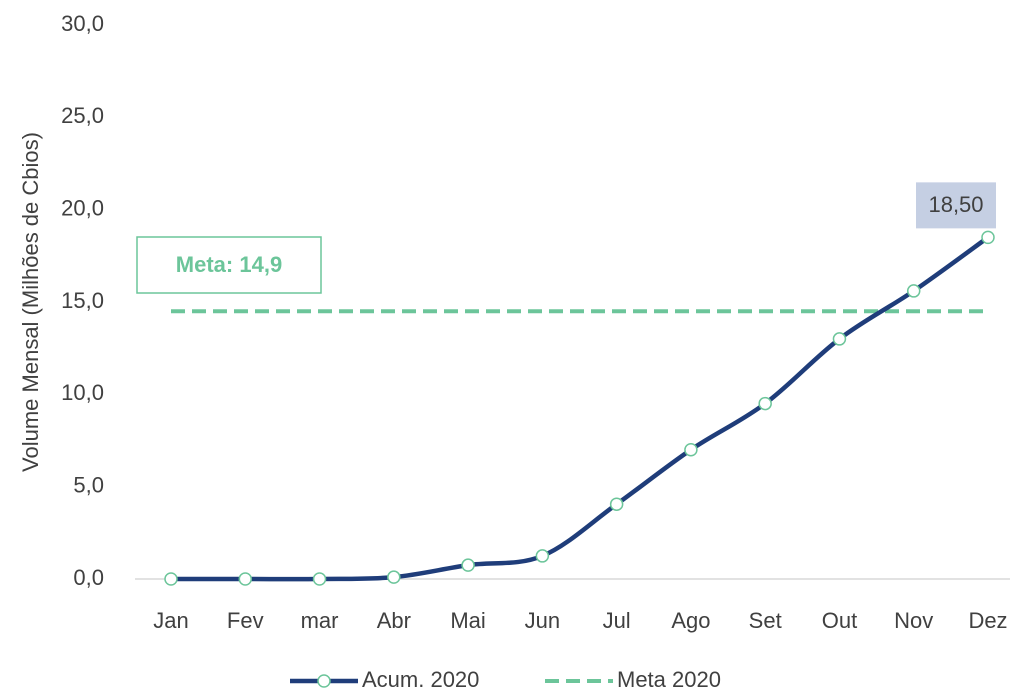 This screenshot has height=693, width=1017. Describe the element at coordinates (669, 679) in the screenshot. I see `legend-label: Meta 2020` at that location.